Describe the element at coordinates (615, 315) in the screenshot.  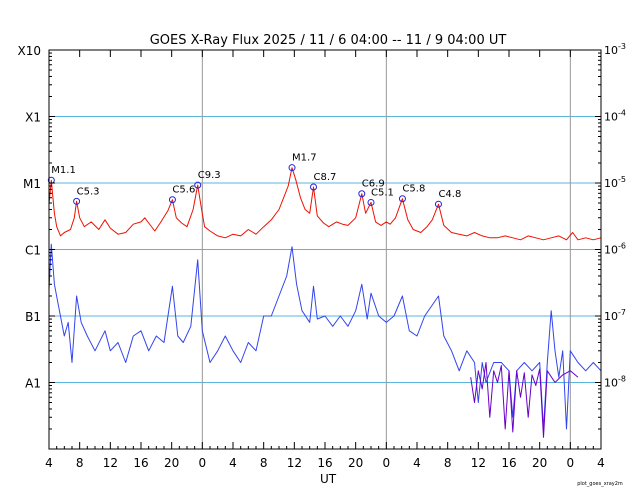
I see `right-axis-label: 10⁻⁷` at that location.